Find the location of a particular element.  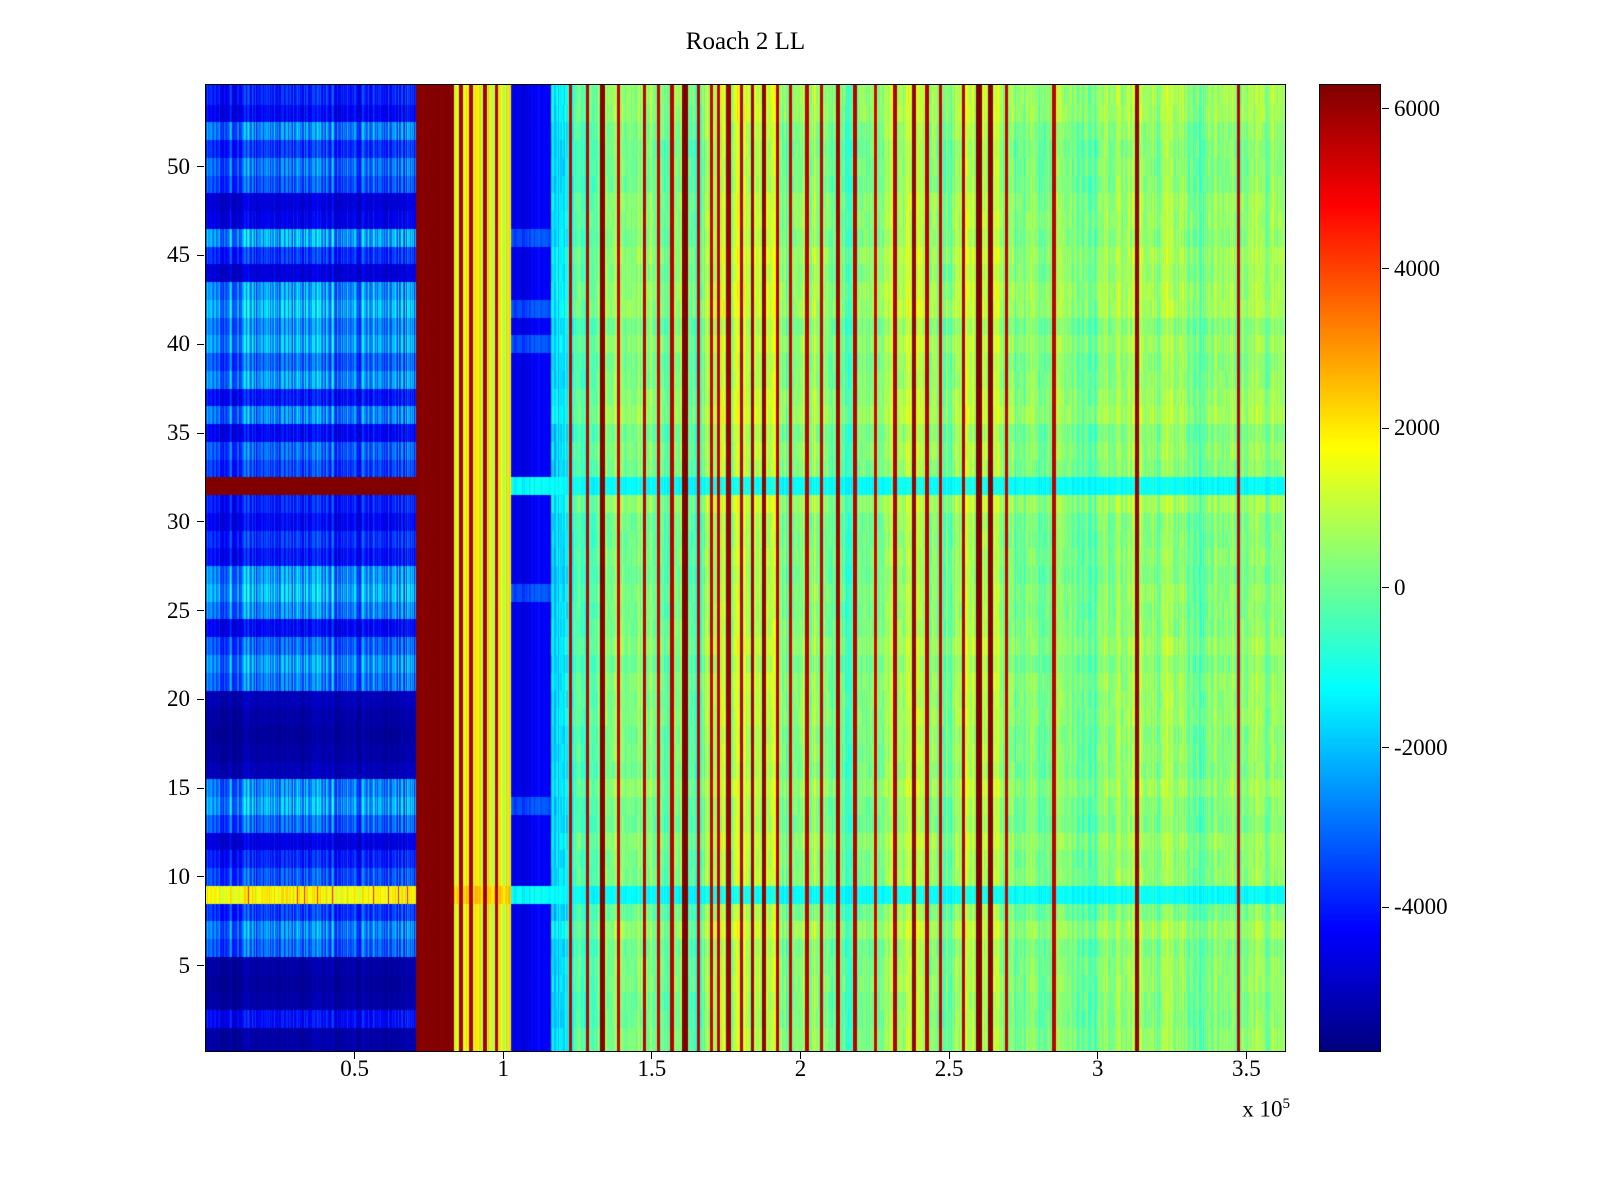

x-tick-label: 1.5 is located at coordinates (652, 1068).